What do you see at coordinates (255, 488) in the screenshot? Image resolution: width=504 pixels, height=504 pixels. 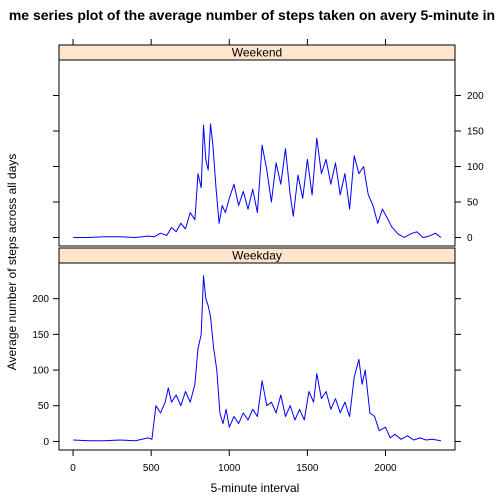 I see `x-axis-title: 5-minute interval` at bounding box center [255, 488].